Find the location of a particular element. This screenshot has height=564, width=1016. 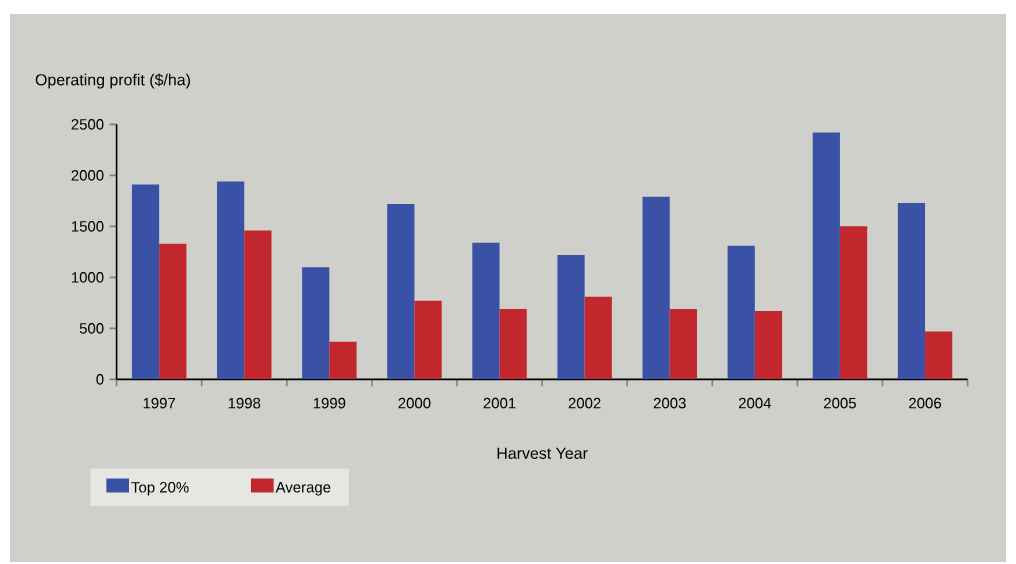

x-tick-label: 2001 is located at coordinates (499, 403).